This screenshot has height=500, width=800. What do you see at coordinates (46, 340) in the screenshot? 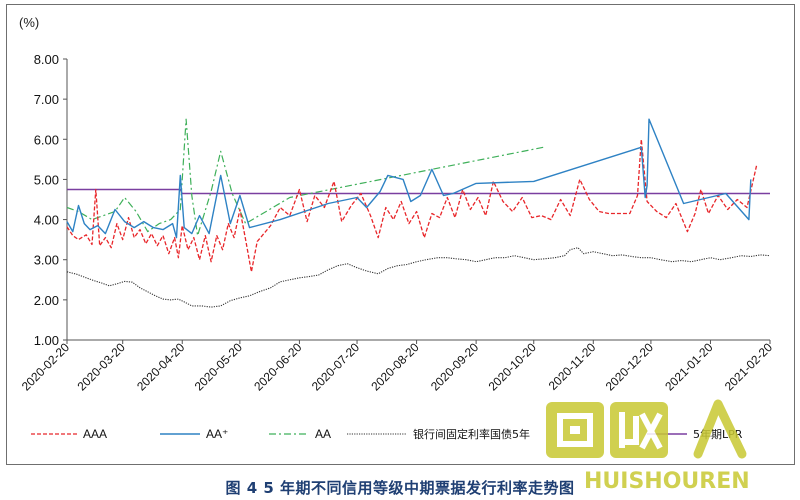
I see `y-tick-label: 1.00` at bounding box center [46, 340].